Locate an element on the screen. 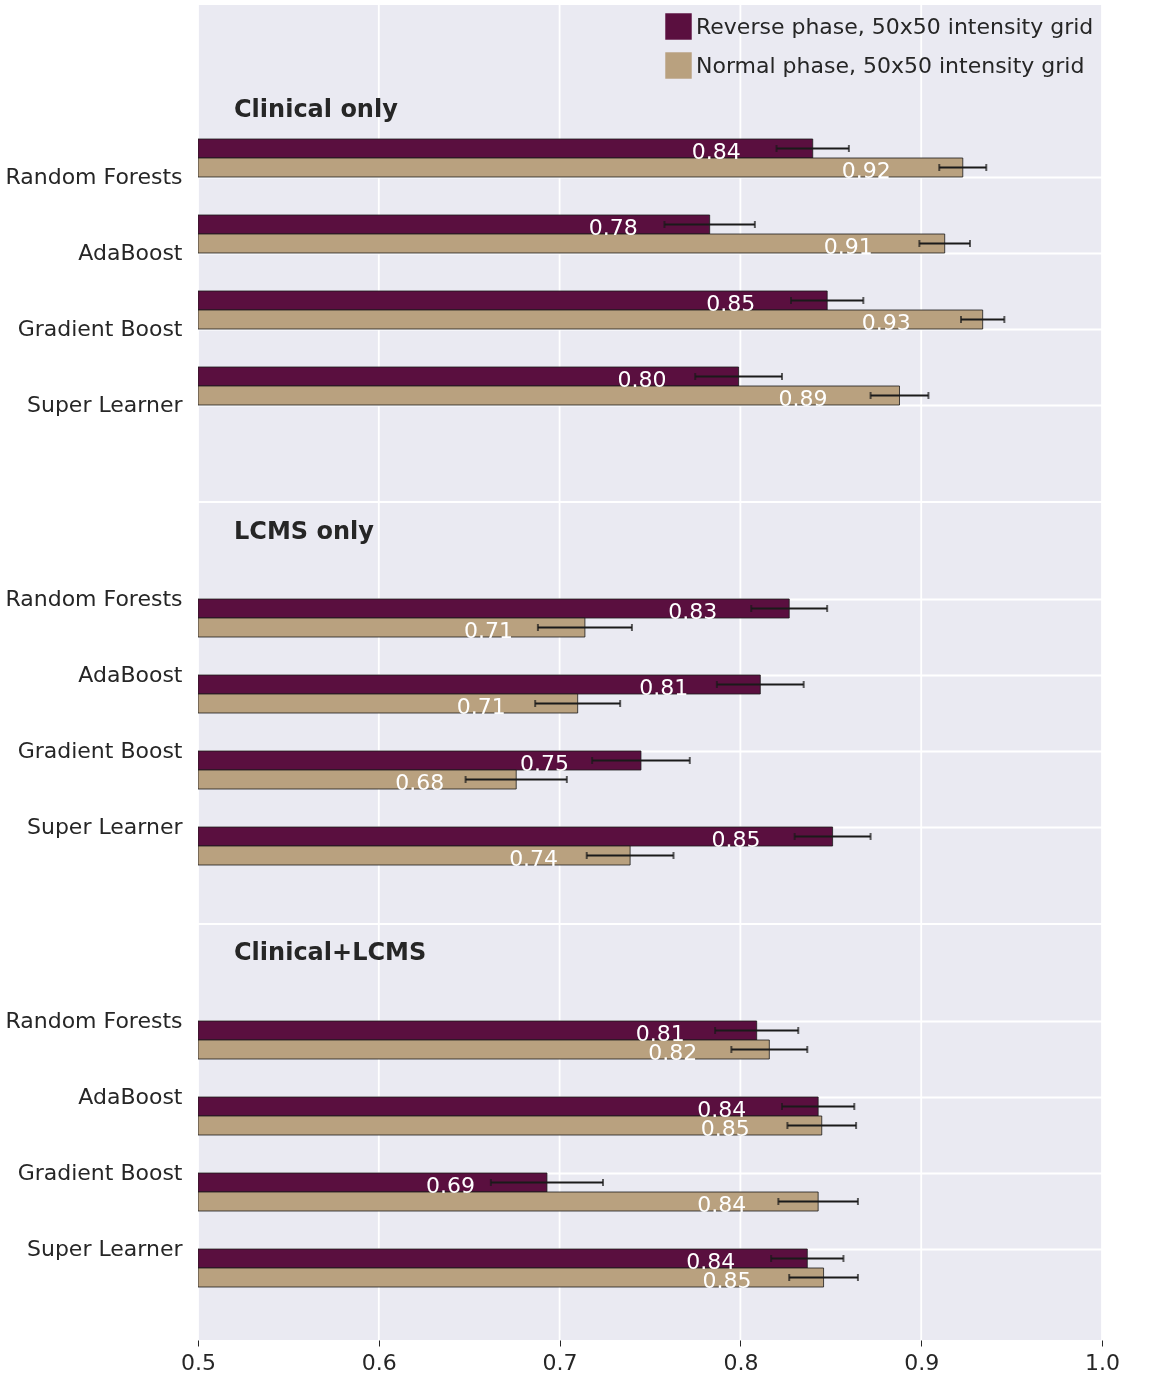  data-label: 0.92 is located at coordinates (866, 170).